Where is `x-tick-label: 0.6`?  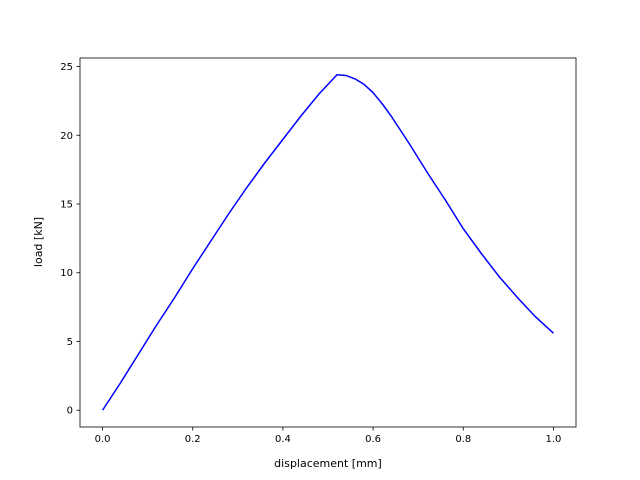
x-tick-label: 0.6 is located at coordinates (373, 439).